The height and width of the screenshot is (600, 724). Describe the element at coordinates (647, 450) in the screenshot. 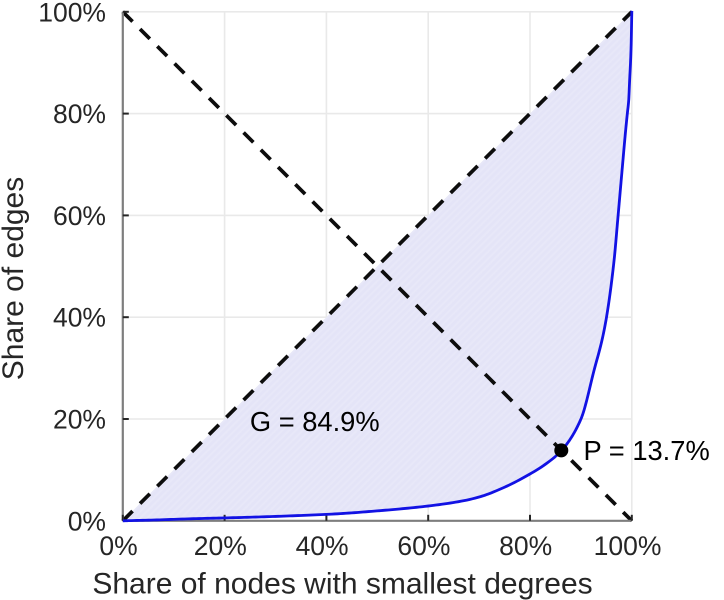

I see `svg-text: P = 13.7%` at that location.